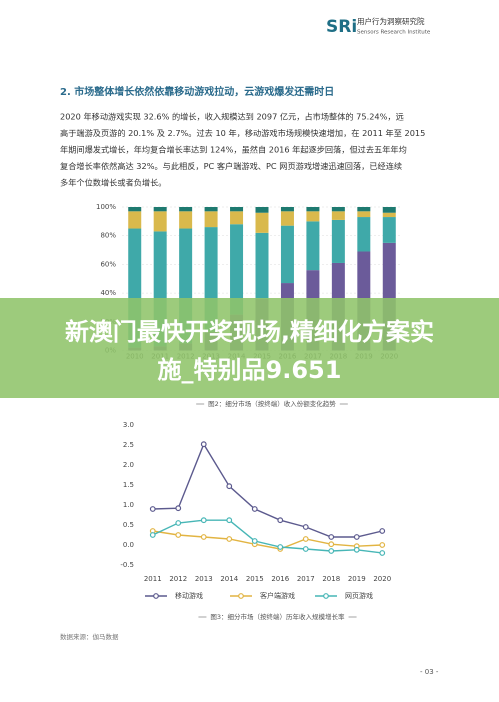 The image size is (499, 702). Describe the element at coordinates (249, 332) in the screenshot. I see `banner-text: 新澳门最快开奖现场,精细化方案实` at that location.